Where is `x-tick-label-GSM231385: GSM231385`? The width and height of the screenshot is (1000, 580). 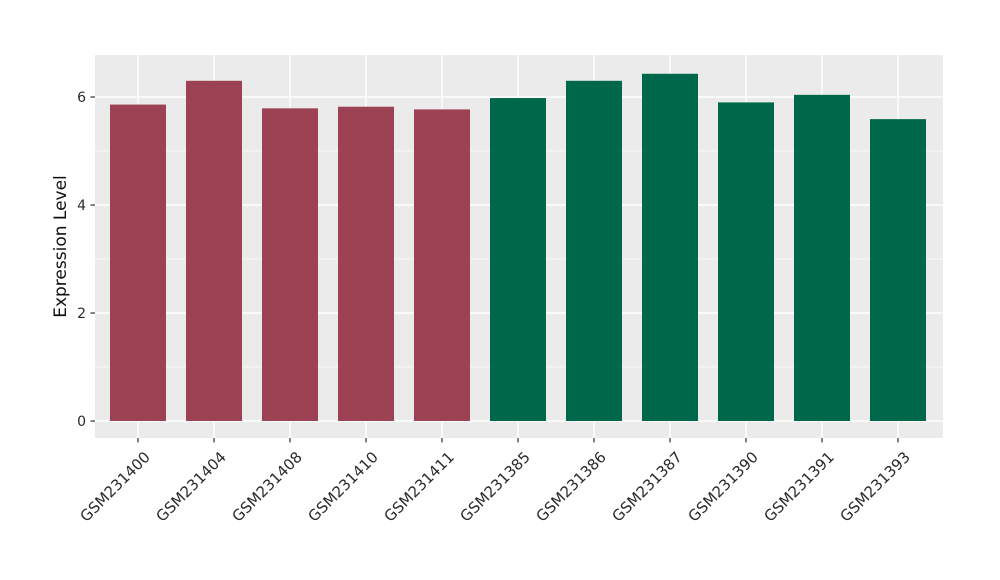 x-tick-label-GSM231385: GSM231385 is located at coordinates (494, 486).